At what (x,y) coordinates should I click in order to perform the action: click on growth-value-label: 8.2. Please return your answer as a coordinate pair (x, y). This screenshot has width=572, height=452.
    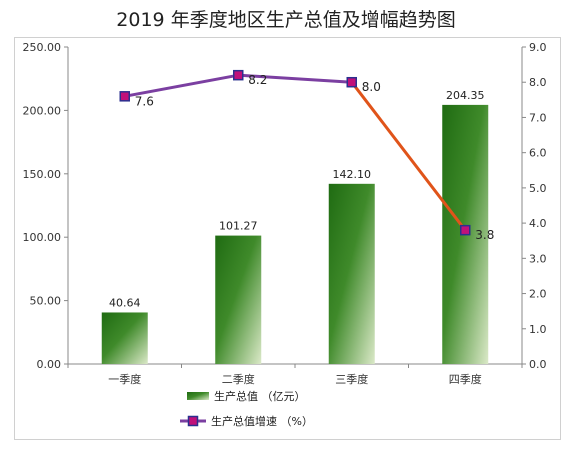
    Looking at the image, I should click on (257, 80).